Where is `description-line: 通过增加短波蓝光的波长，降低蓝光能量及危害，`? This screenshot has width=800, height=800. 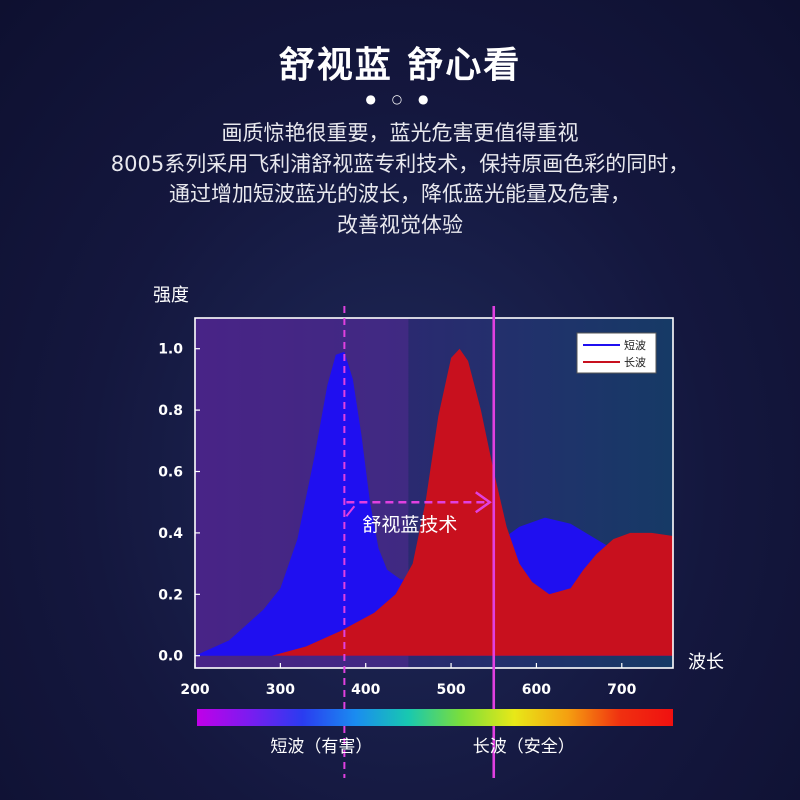 description-line: 通过增加短波蓝光的波长，降低蓝光能量及危害， is located at coordinates (400, 194).